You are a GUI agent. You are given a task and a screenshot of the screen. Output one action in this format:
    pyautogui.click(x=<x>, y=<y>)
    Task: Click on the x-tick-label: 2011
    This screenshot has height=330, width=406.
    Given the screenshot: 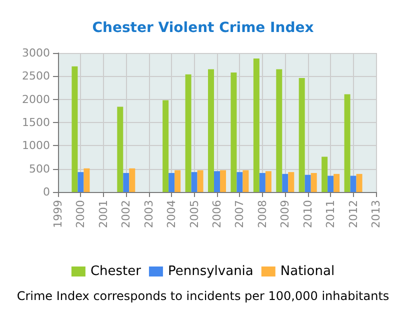 What is the action you would take?
    pyautogui.click(x=331, y=214)
    